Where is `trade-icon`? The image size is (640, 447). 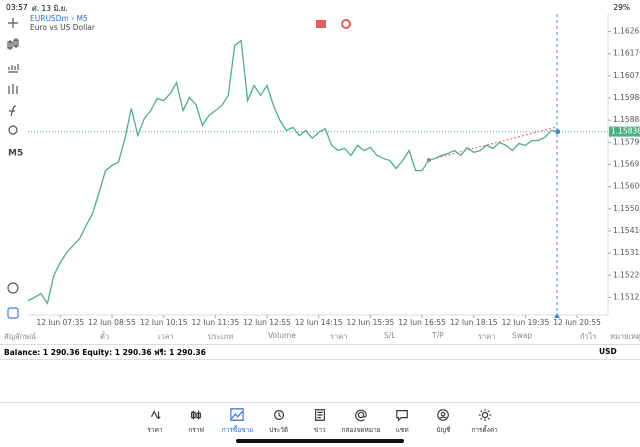
trade-icon is located at coordinates (13, 288).